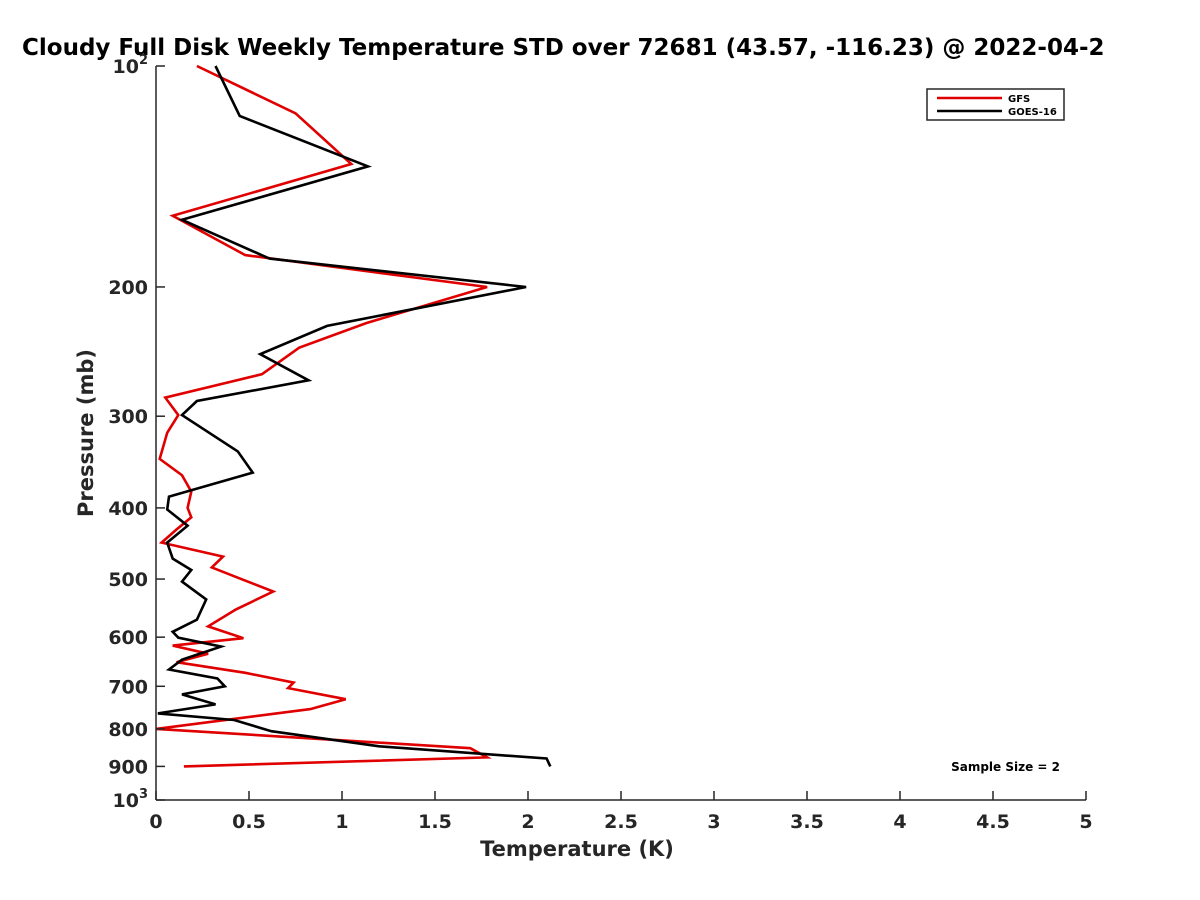 The height and width of the screenshot is (900, 1200). I want to click on legend: GFS GOES-16, so click(995, 104).